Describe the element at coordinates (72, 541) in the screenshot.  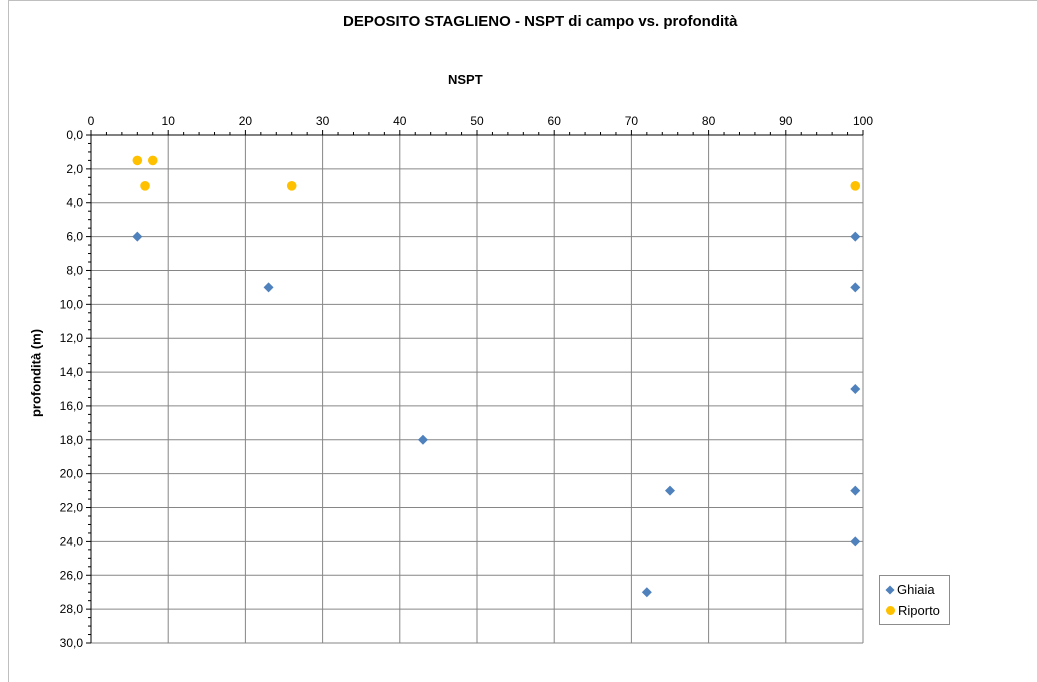
I see `y-tick-label: 24,0` at that location.